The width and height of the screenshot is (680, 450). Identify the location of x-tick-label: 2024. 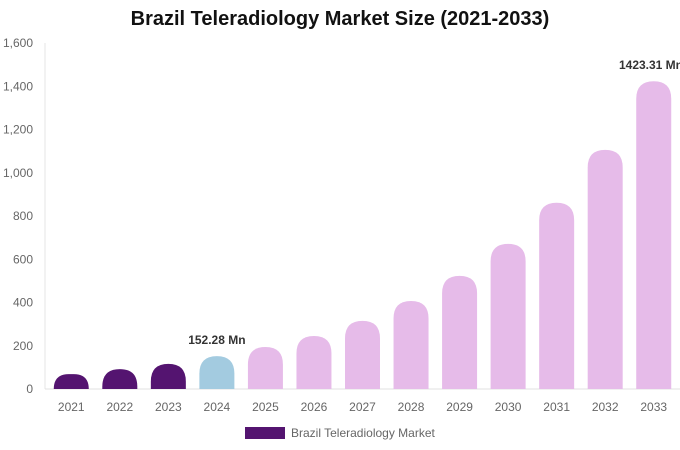
(217, 407).